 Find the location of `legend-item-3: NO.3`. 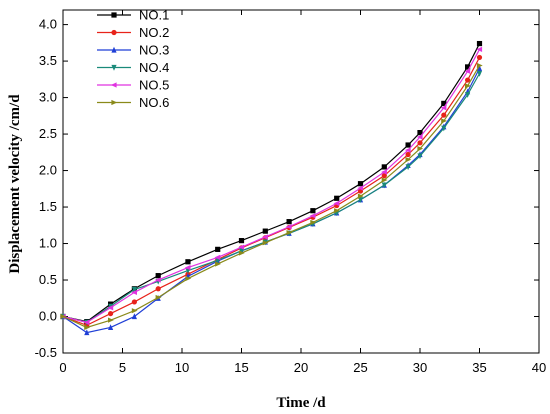

legend-item-3: NO.3 is located at coordinates (133, 50).